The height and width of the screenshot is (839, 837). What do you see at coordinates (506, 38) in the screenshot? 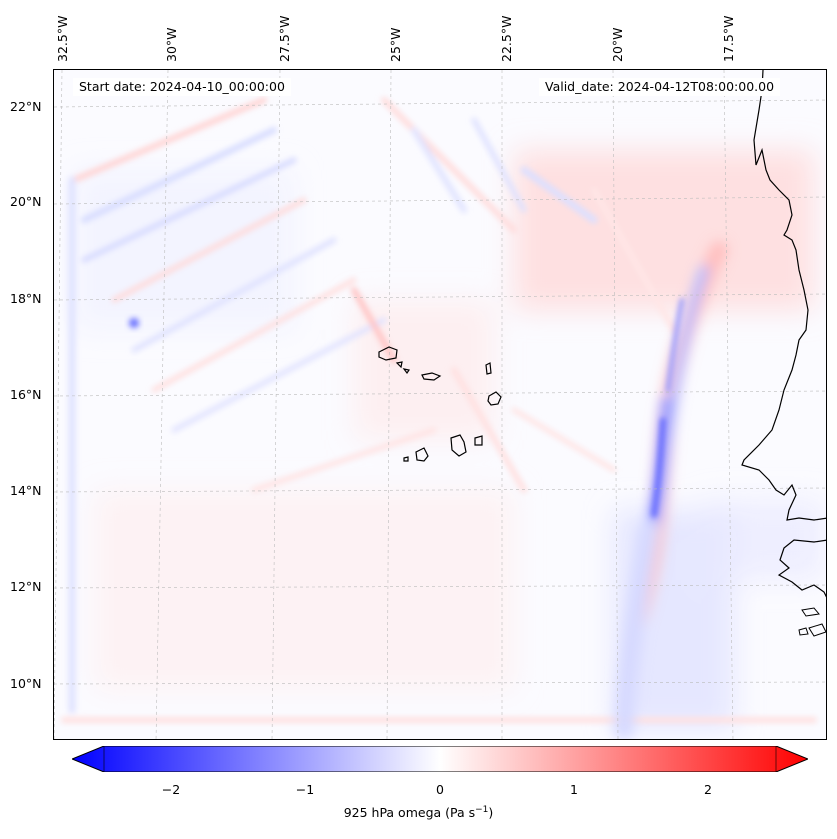
I see `lon-label-22-5w: 22.5°W` at bounding box center [506, 38].